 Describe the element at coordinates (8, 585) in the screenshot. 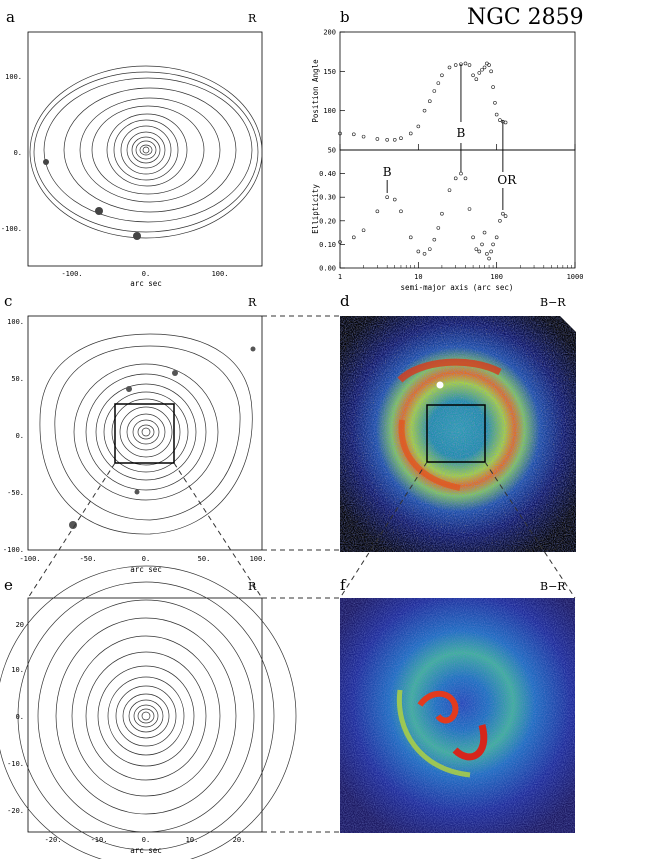

I see `panel-e-letter: e` at that location.